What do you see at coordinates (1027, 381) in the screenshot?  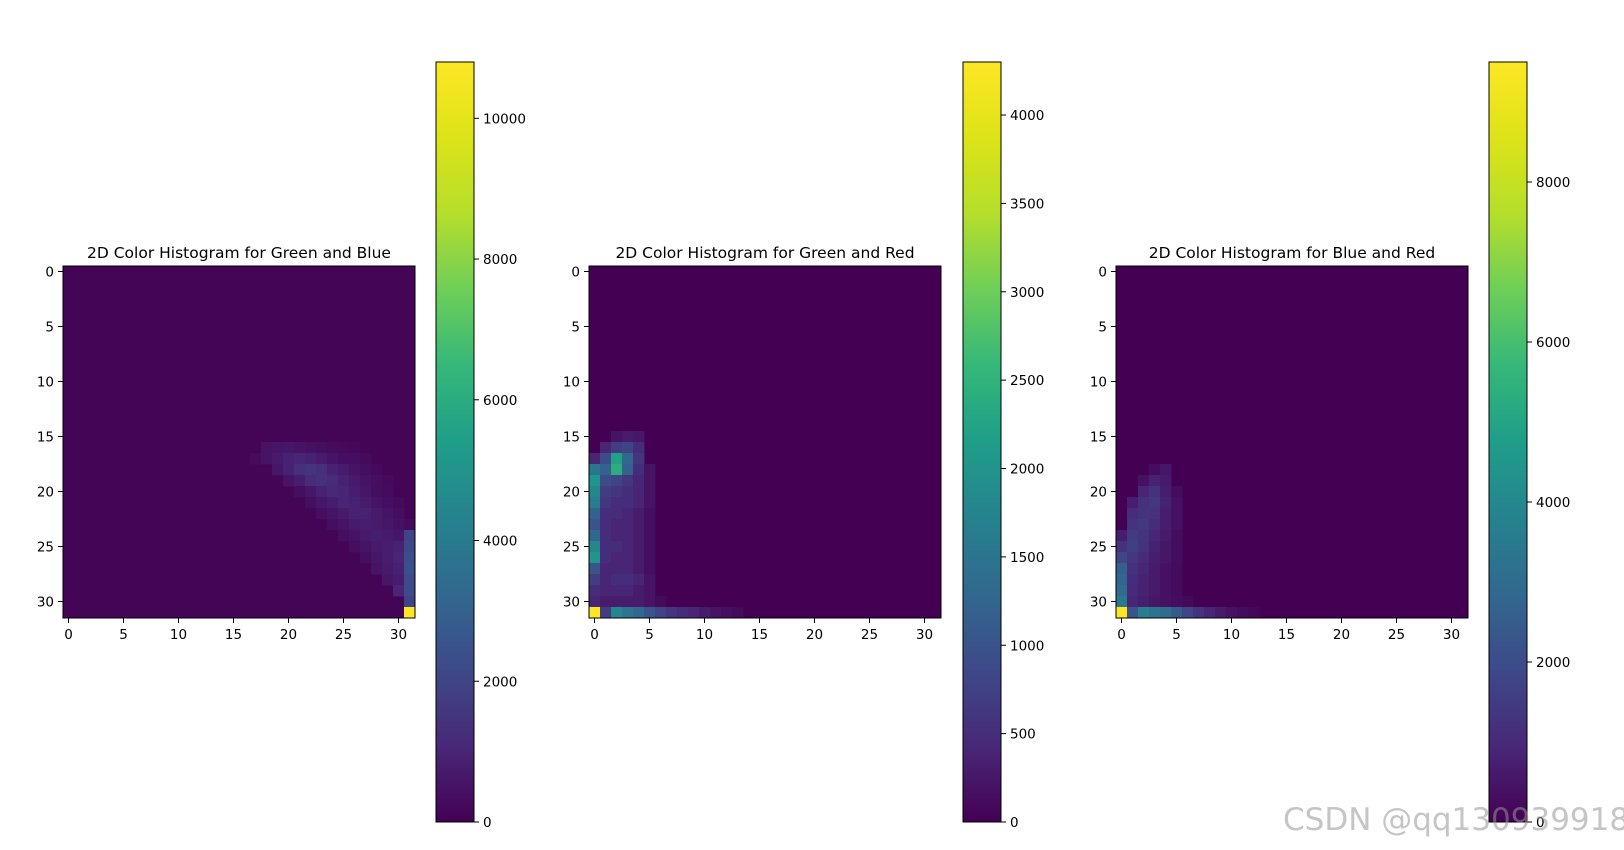 I see `colorbar-tick-label: 2500` at bounding box center [1027, 381].